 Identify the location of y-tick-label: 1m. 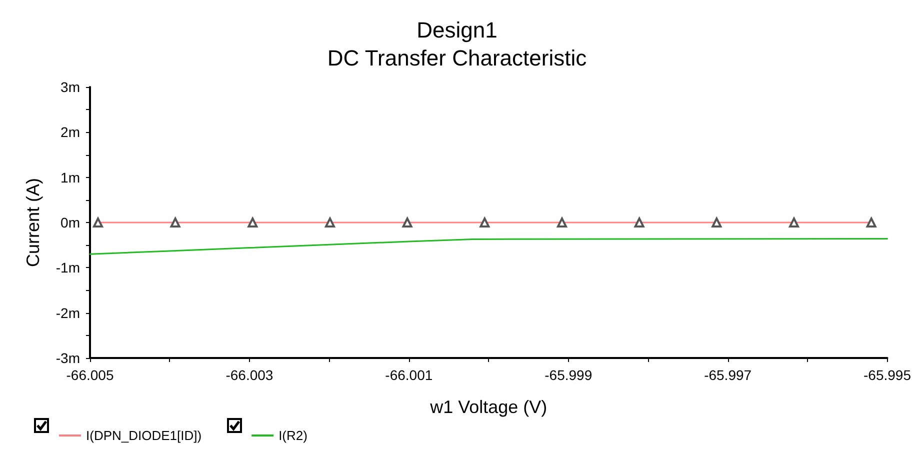
(70, 177).